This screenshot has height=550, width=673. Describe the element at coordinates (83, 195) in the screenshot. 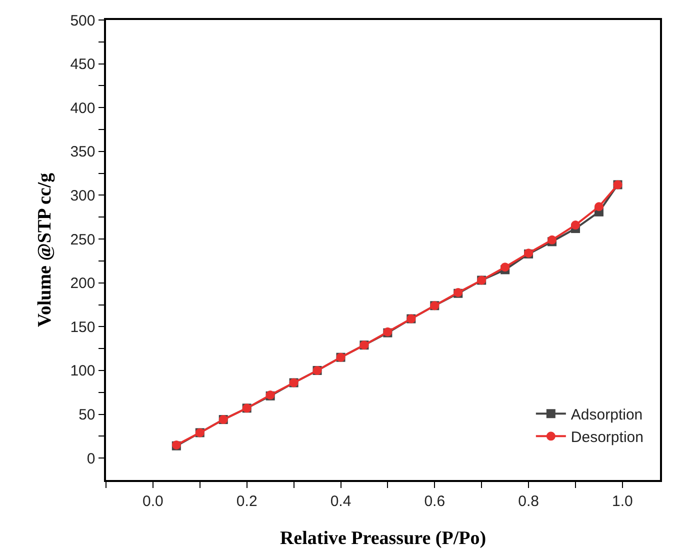

I see `y-tick-label: 300` at that location.